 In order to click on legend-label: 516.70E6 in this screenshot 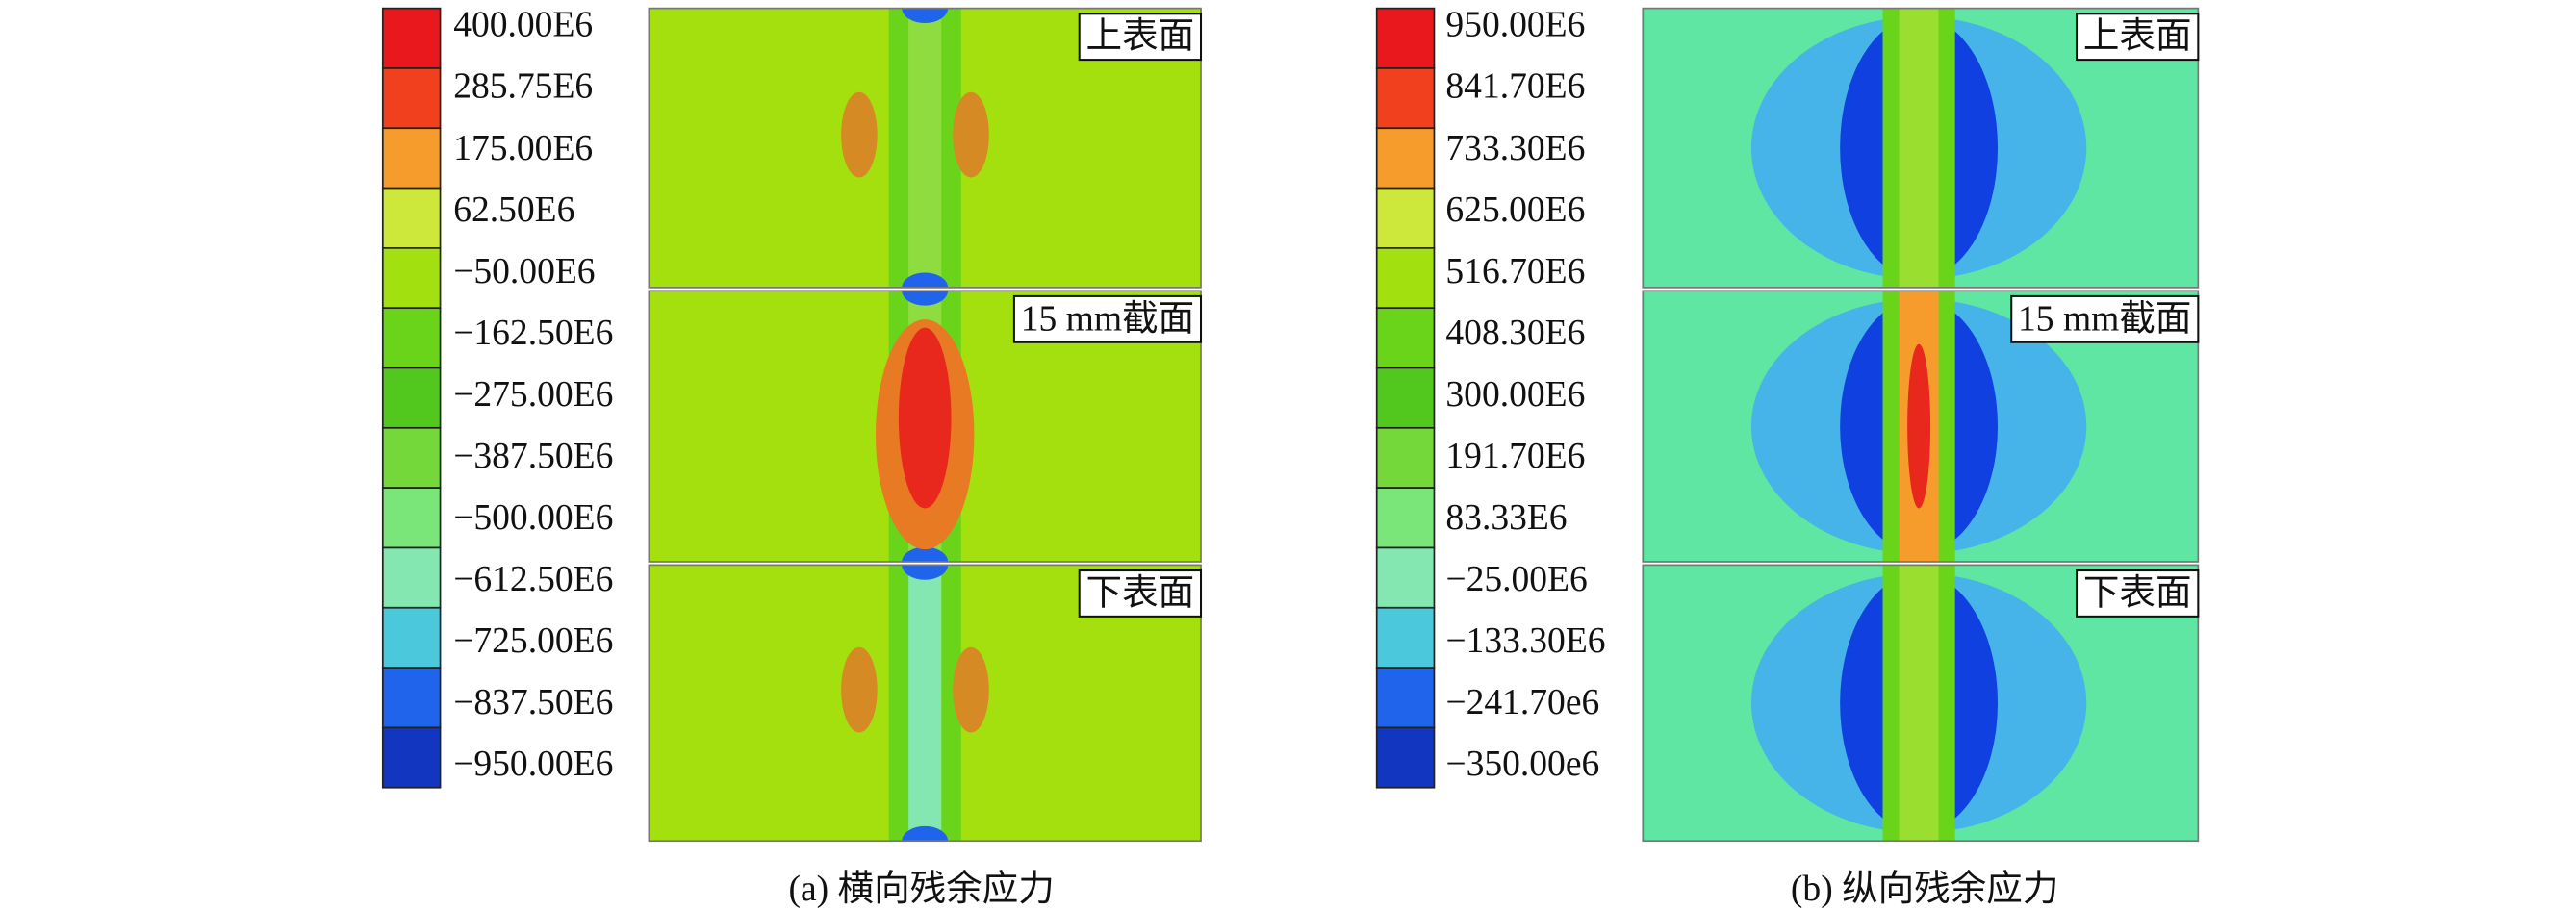, I will do `click(1515, 271)`.